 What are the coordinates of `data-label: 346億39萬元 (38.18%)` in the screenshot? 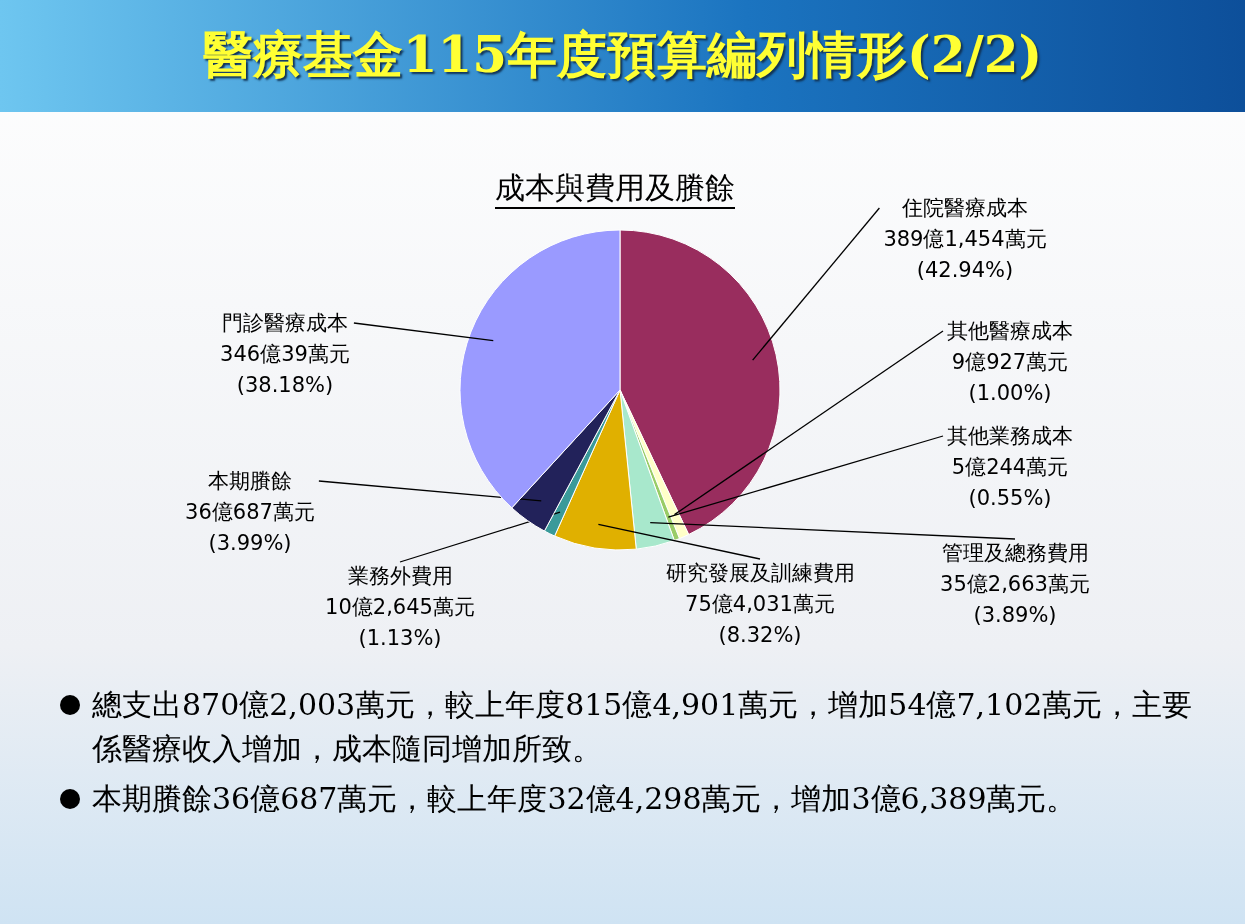 It's located at (285, 369).